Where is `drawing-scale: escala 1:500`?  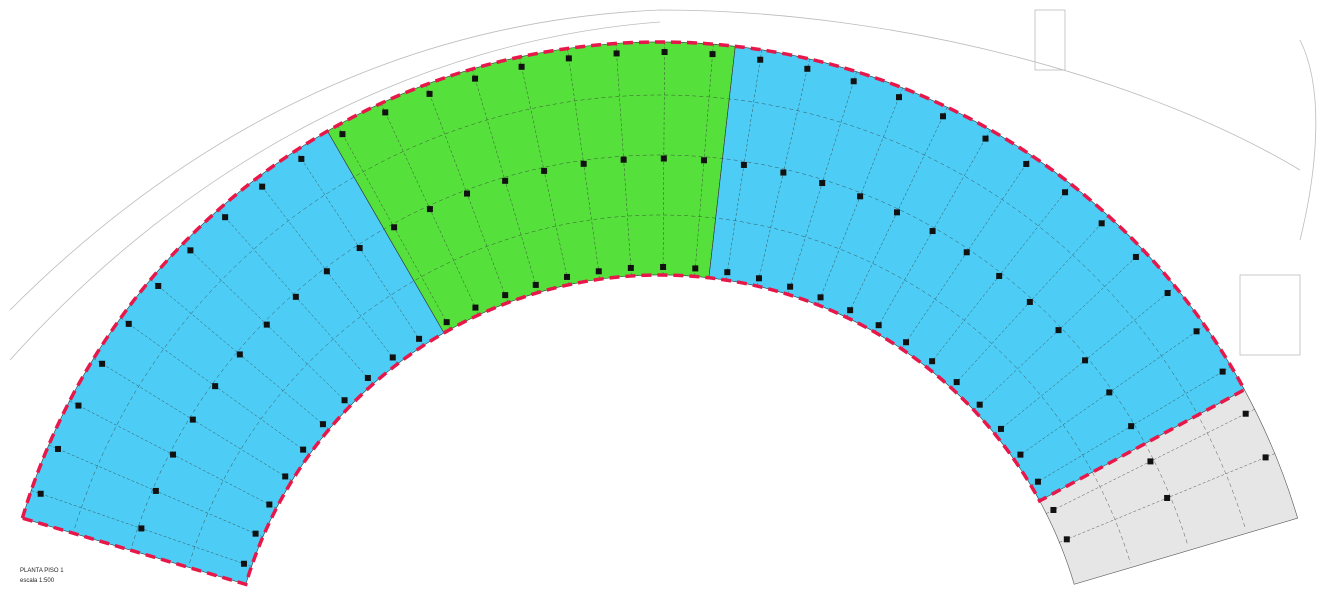
drawing-scale: escala 1:500 is located at coordinates (37, 581).